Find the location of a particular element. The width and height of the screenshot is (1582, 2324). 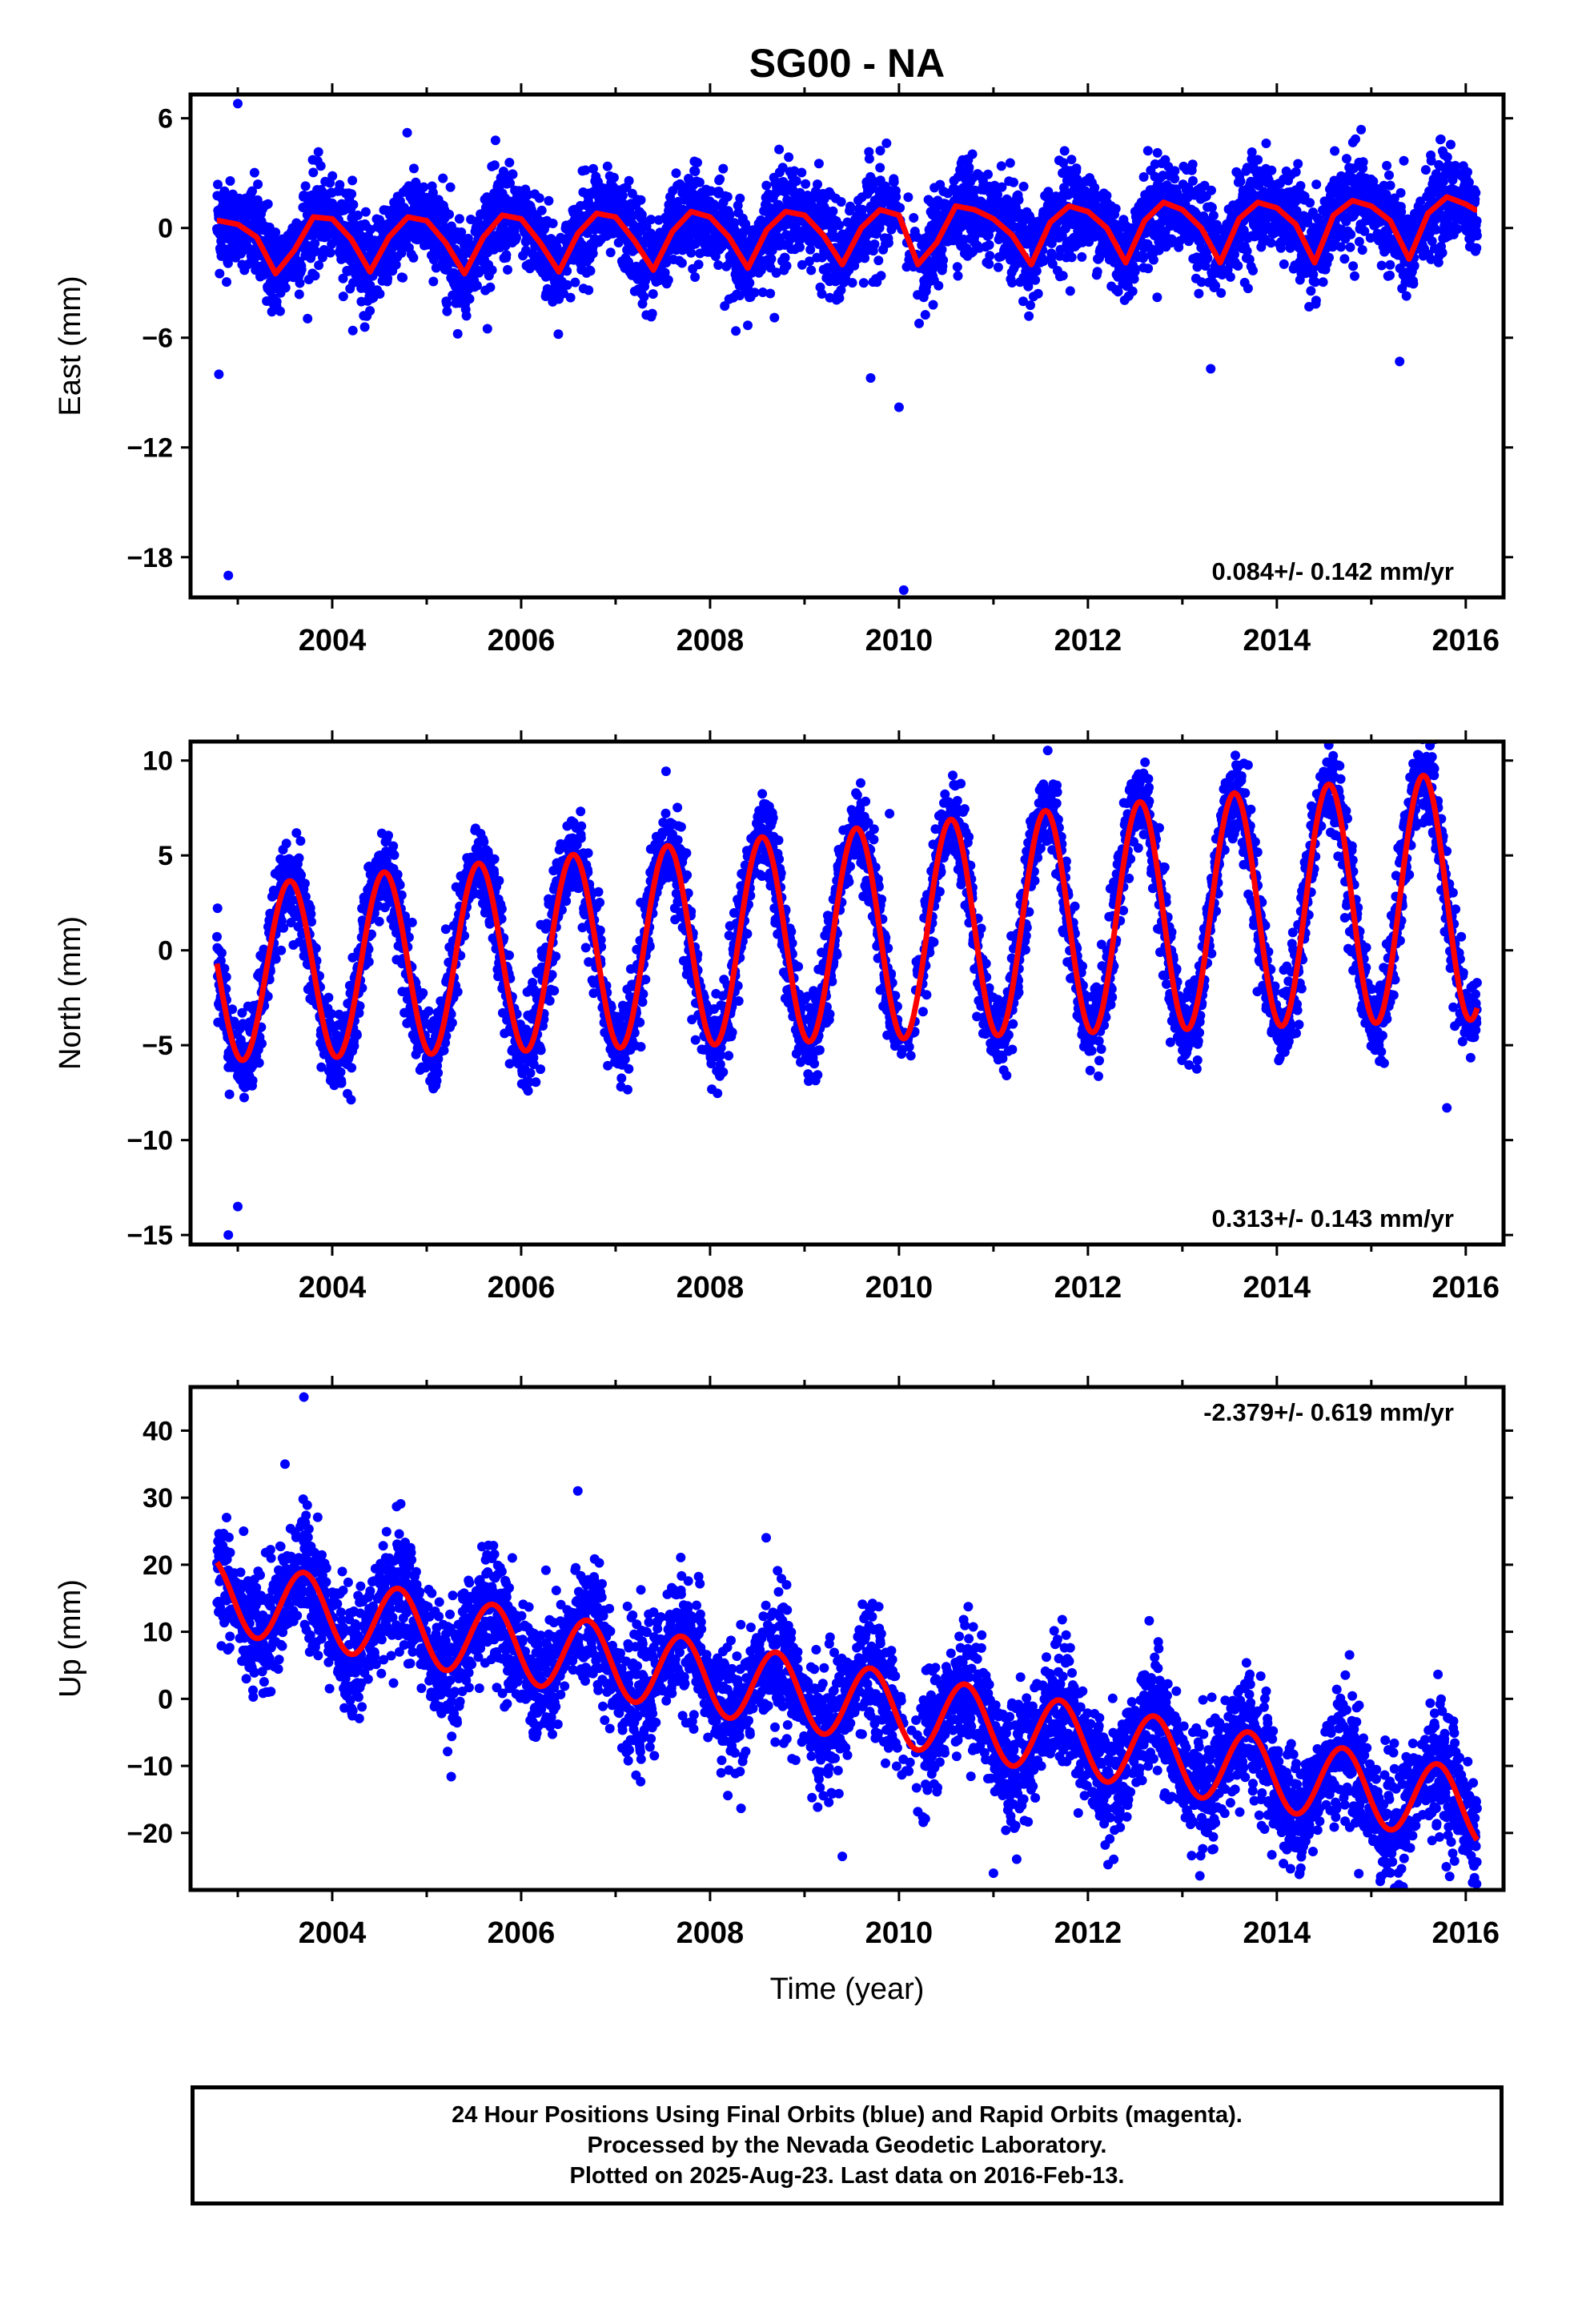

y-tick-label: 0 is located at coordinates (165, 229).